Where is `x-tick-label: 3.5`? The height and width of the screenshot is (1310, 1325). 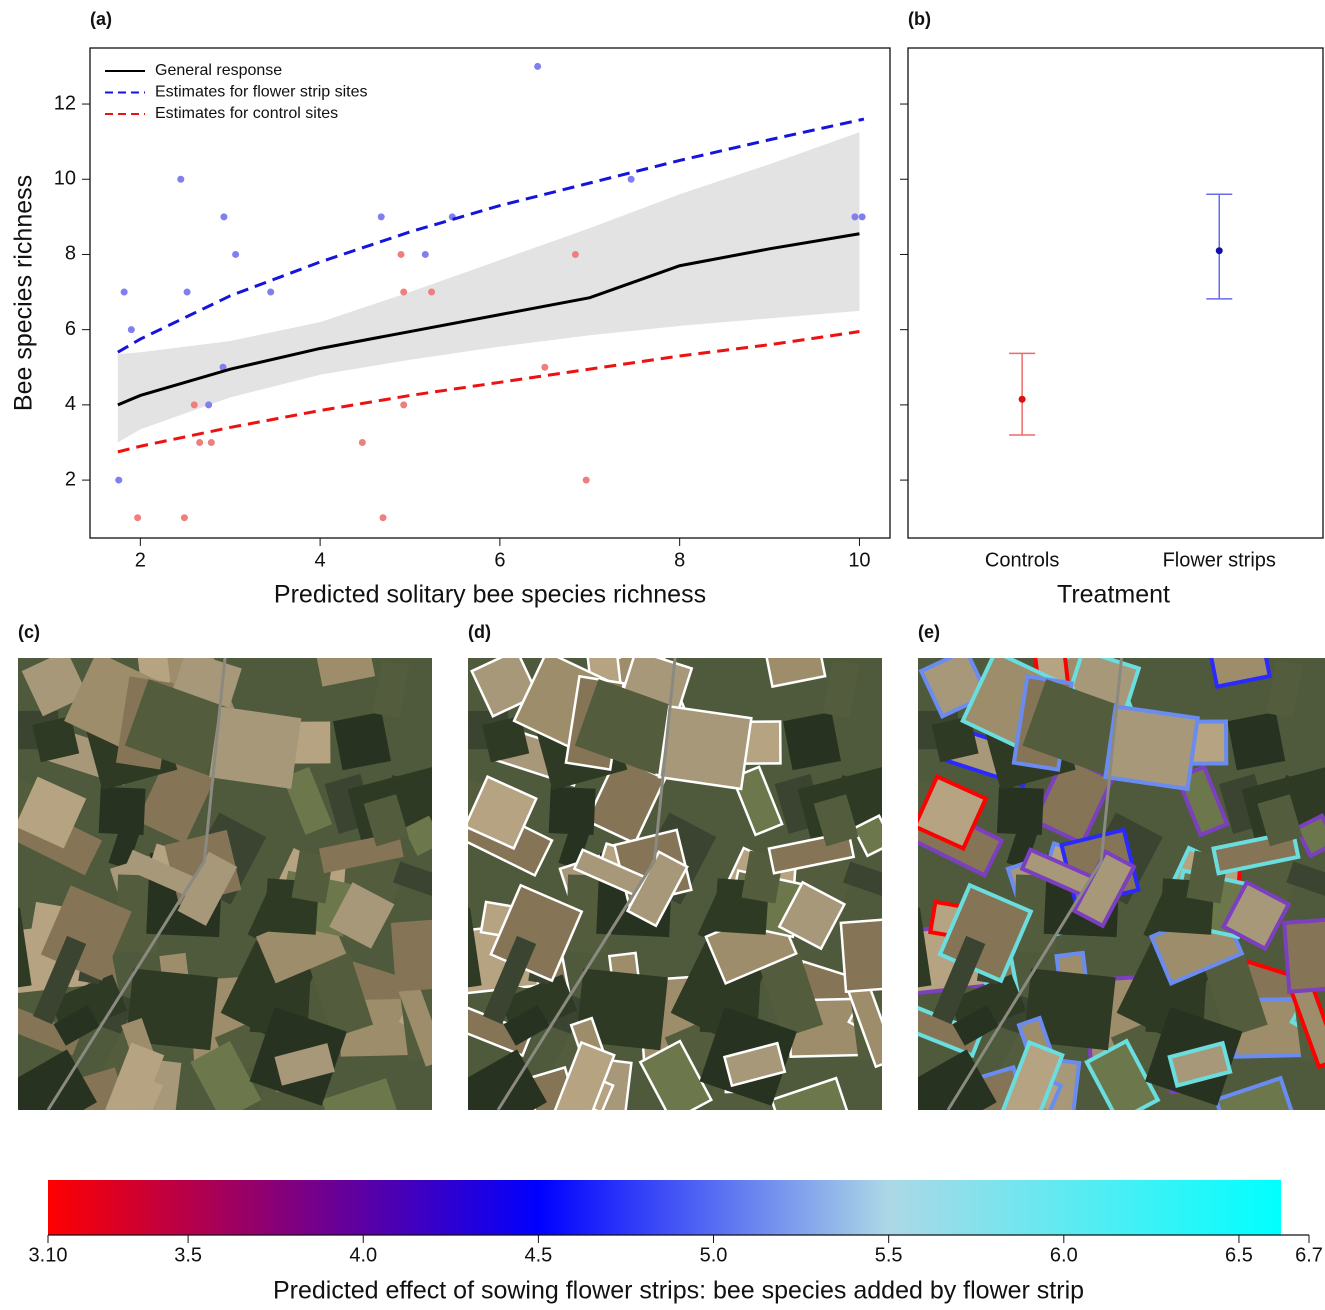
x-tick-label: 3.5 is located at coordinates (188, 1255).